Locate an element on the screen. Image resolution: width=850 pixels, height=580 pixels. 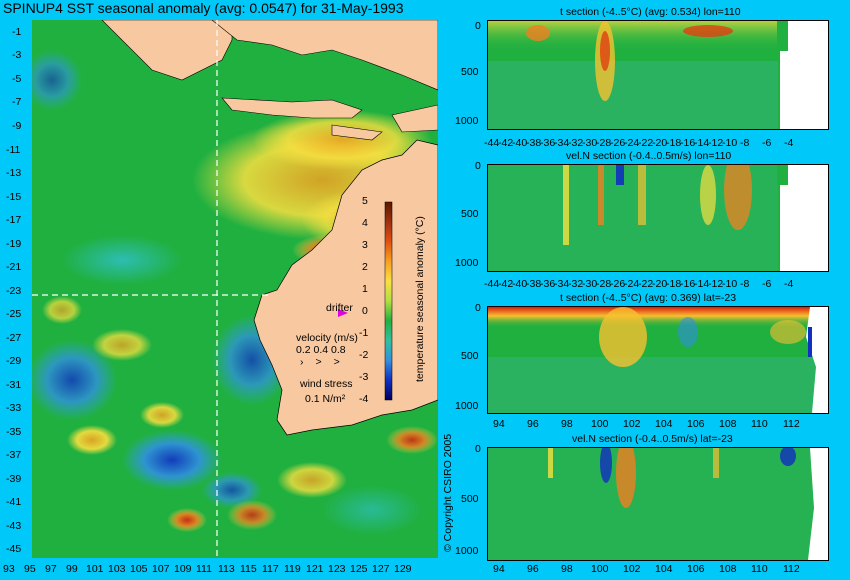
wind-legend-title: wind stress is located at coordinates (326, 384).